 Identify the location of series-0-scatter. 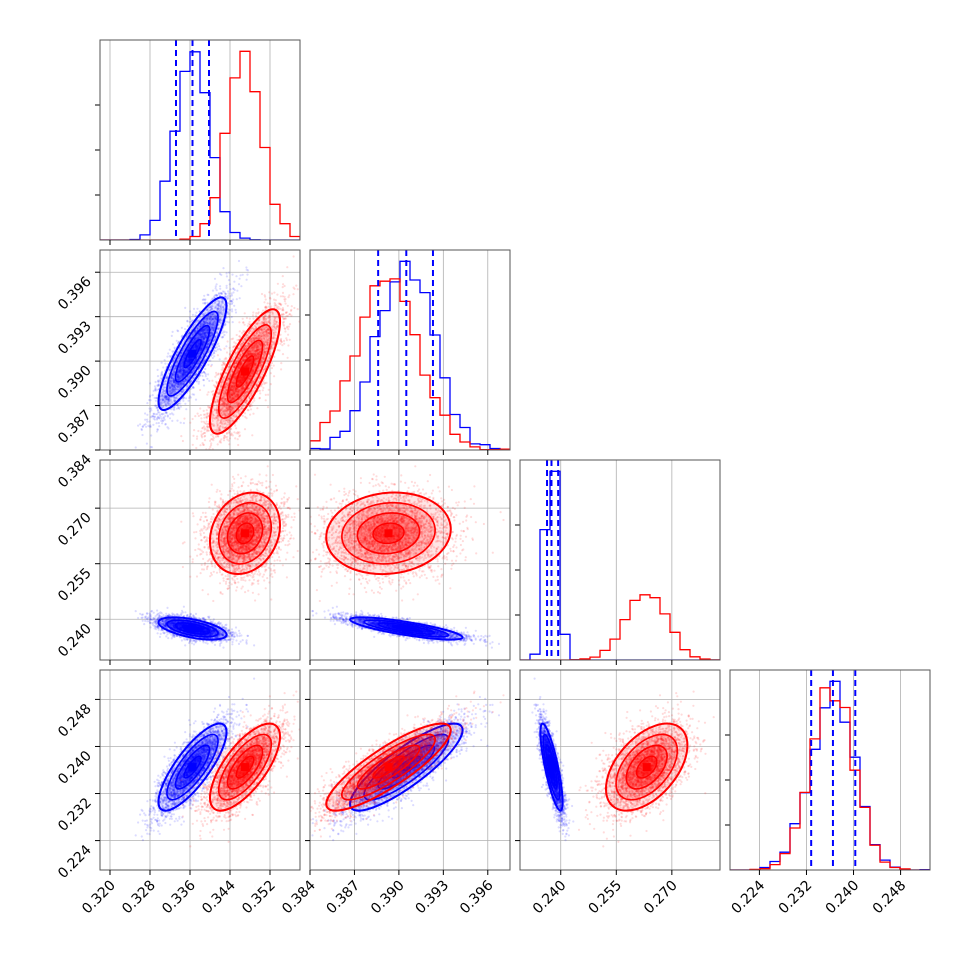
(192, 354).